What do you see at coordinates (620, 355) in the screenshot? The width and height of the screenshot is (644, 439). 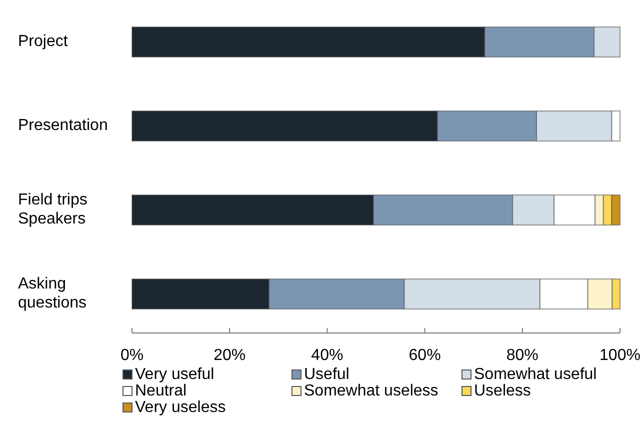 I see `x-tick-label: 100%` at bounding box center [620, 355].